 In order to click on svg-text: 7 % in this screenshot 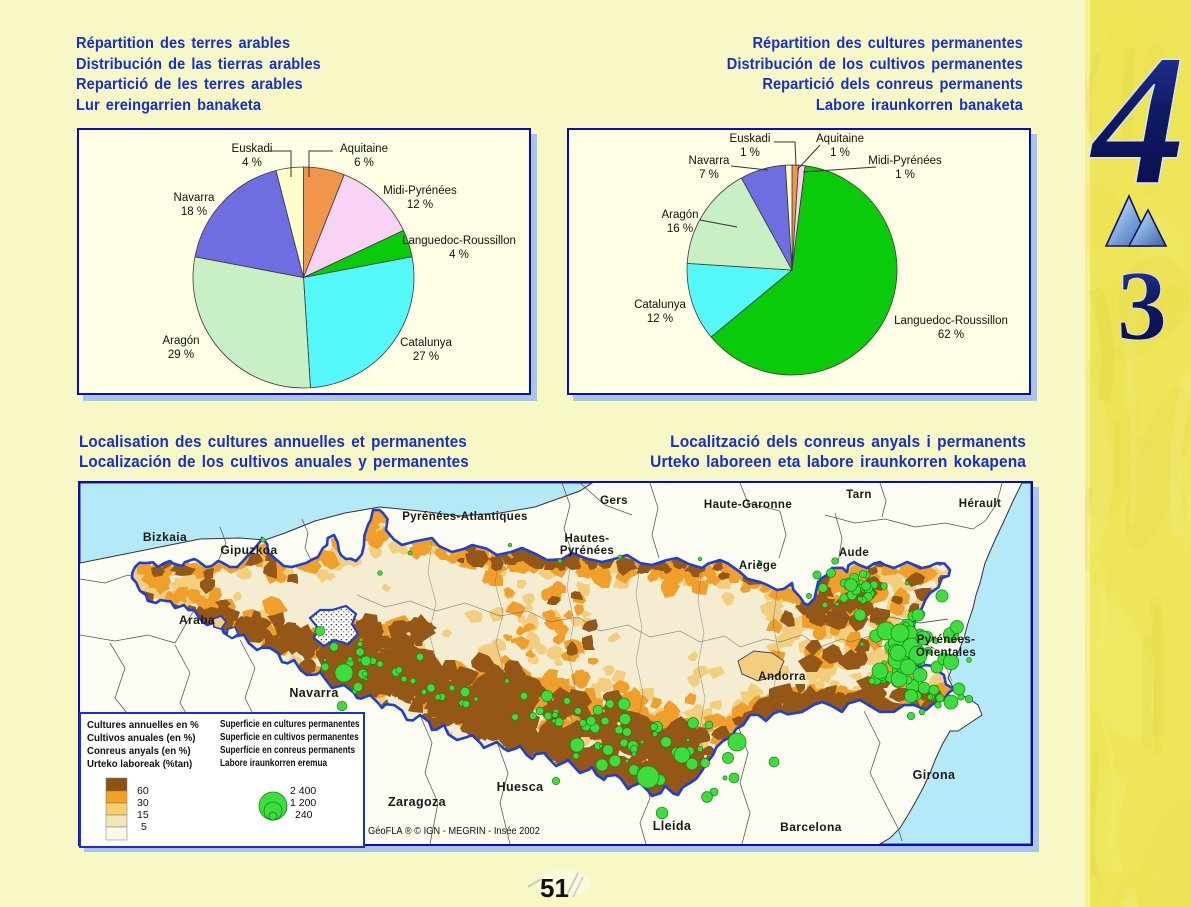, I will do `click(709, 175)`.